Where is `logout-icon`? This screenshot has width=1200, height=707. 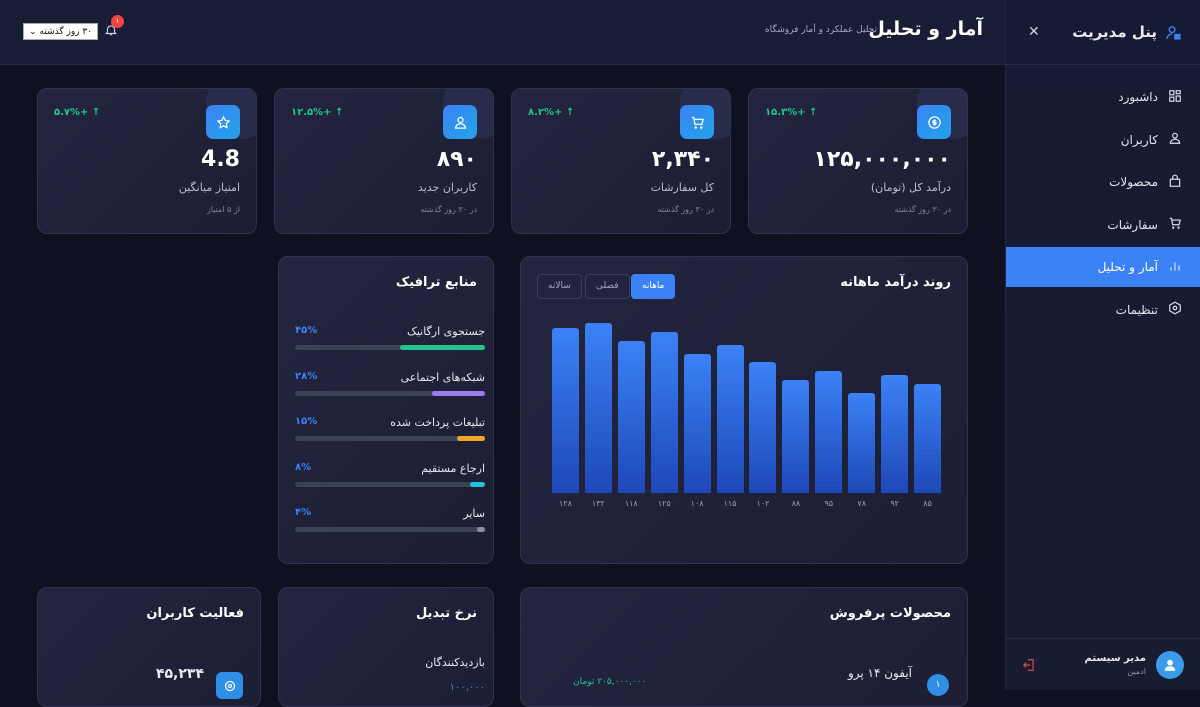
logout-icon is located at coordinates (1029, 665).